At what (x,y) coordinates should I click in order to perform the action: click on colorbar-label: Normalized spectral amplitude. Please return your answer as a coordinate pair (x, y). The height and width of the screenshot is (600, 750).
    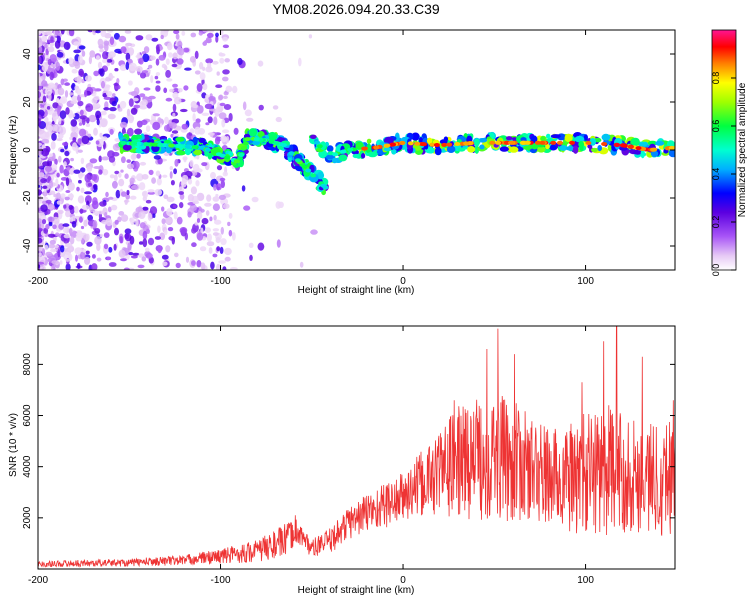
    Looking at the image, I should click on (742, 149).